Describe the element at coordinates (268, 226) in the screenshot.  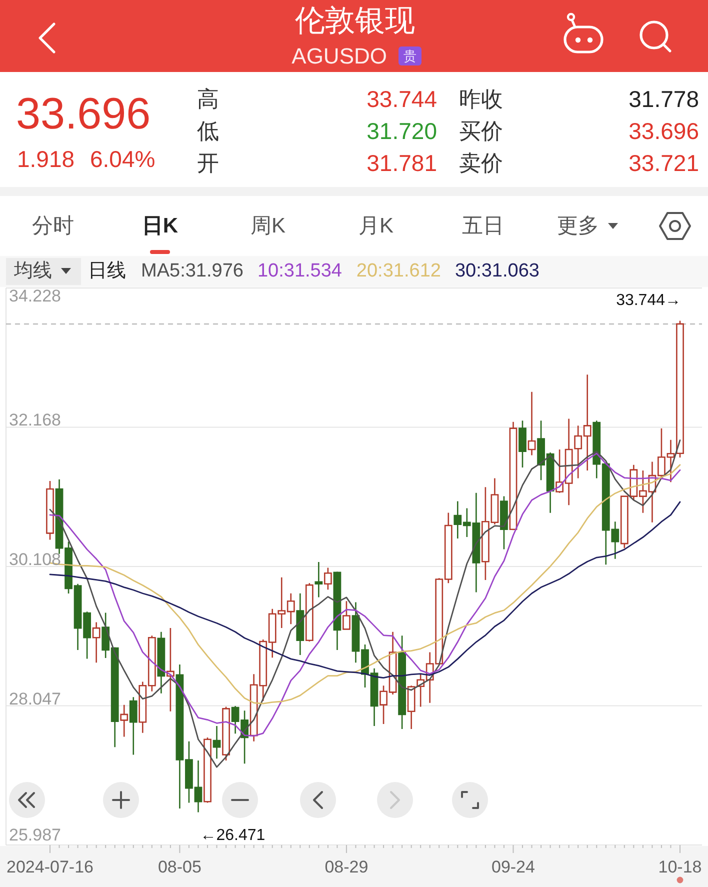
I see `text: 周K` at that location.